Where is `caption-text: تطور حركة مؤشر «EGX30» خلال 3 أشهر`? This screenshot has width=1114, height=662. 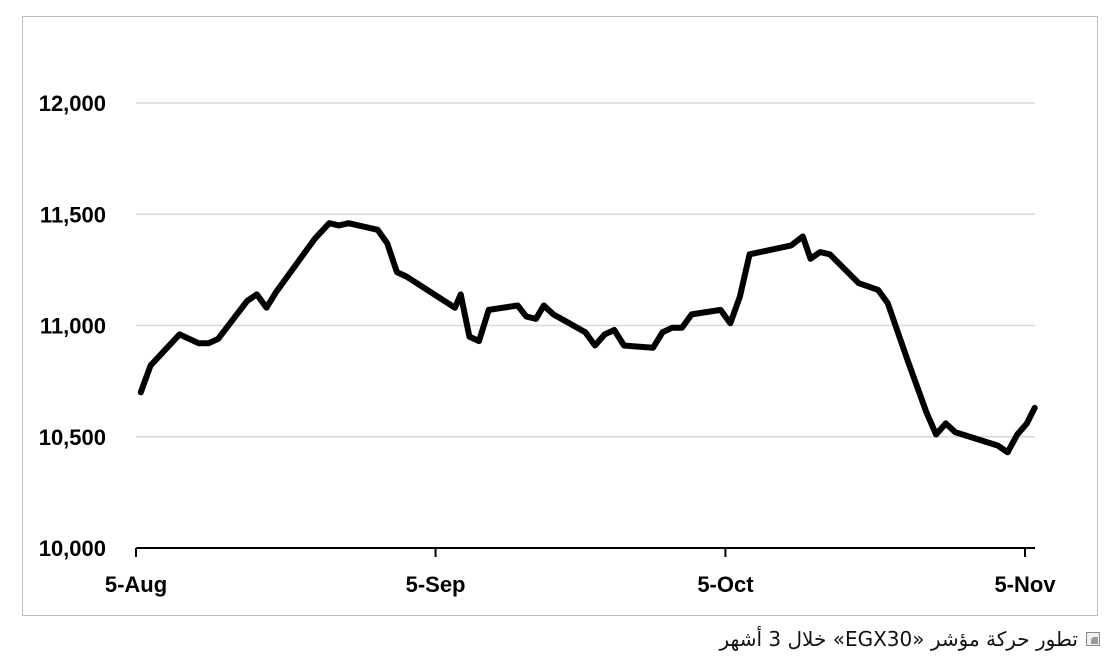 caption-text: تطور حركة مؤشر «EGX30» خلال 3 أشهر is located at coordinates (898, 639).